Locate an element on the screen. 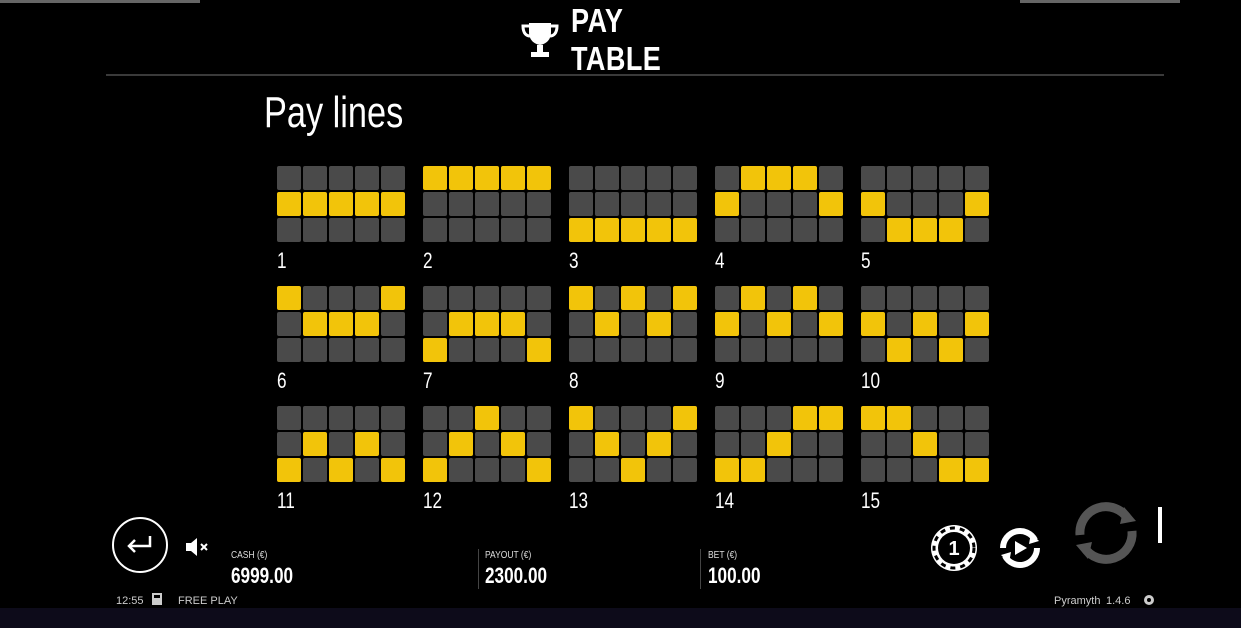 The height and width of the screenshot is (628, 1241). payline-15: 15 is located at coordinates (926, 460).